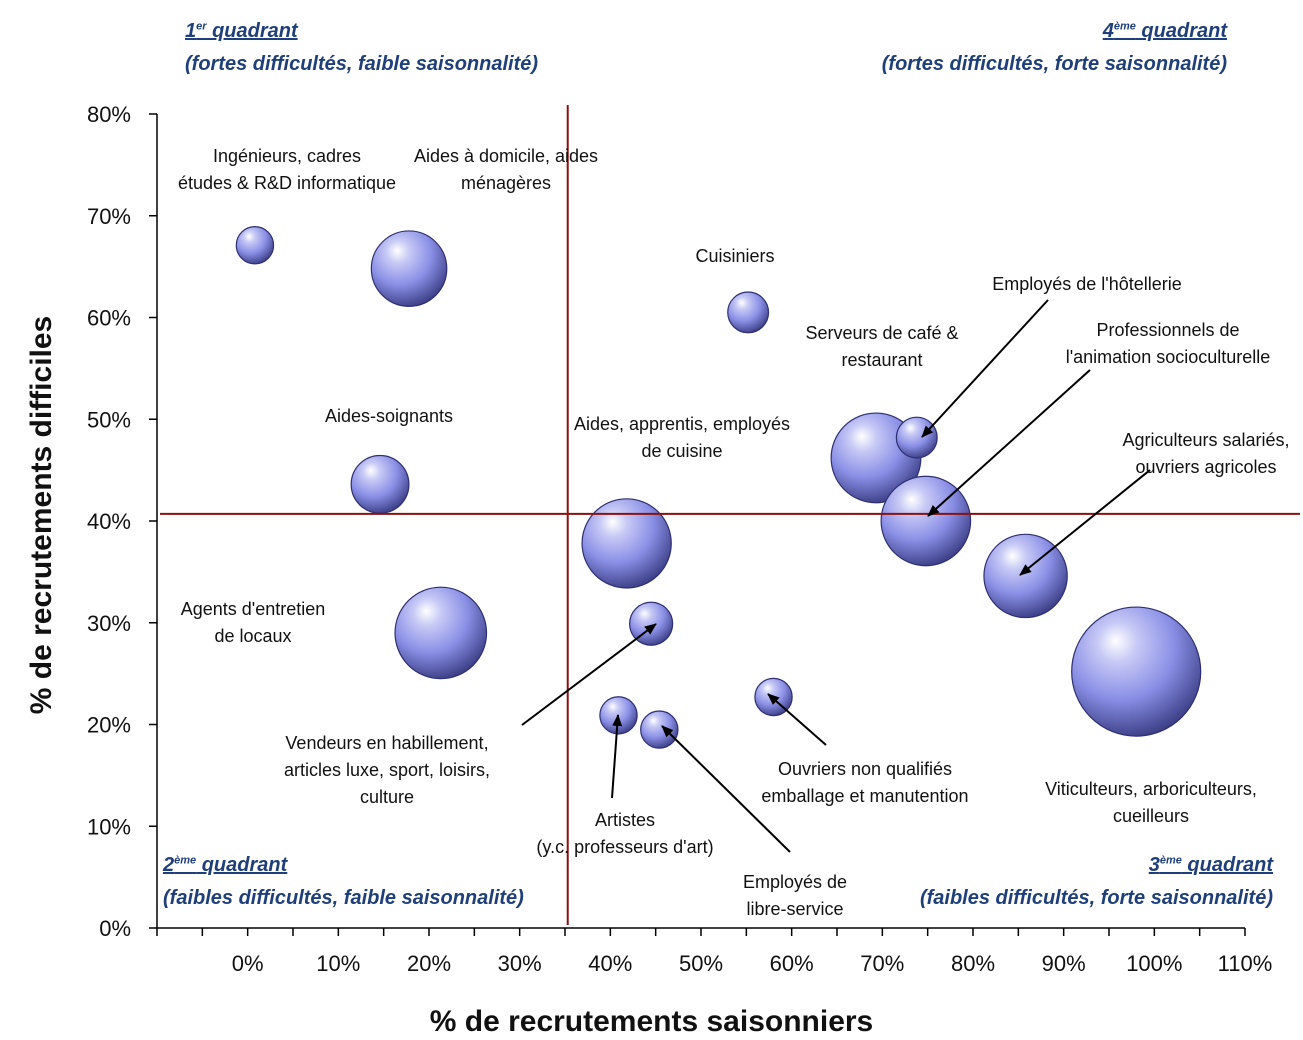 This screenshot has width=1303, height=1040. I want to click on data-label-line: (y.c. professeurs d'art), so click(624, 847).